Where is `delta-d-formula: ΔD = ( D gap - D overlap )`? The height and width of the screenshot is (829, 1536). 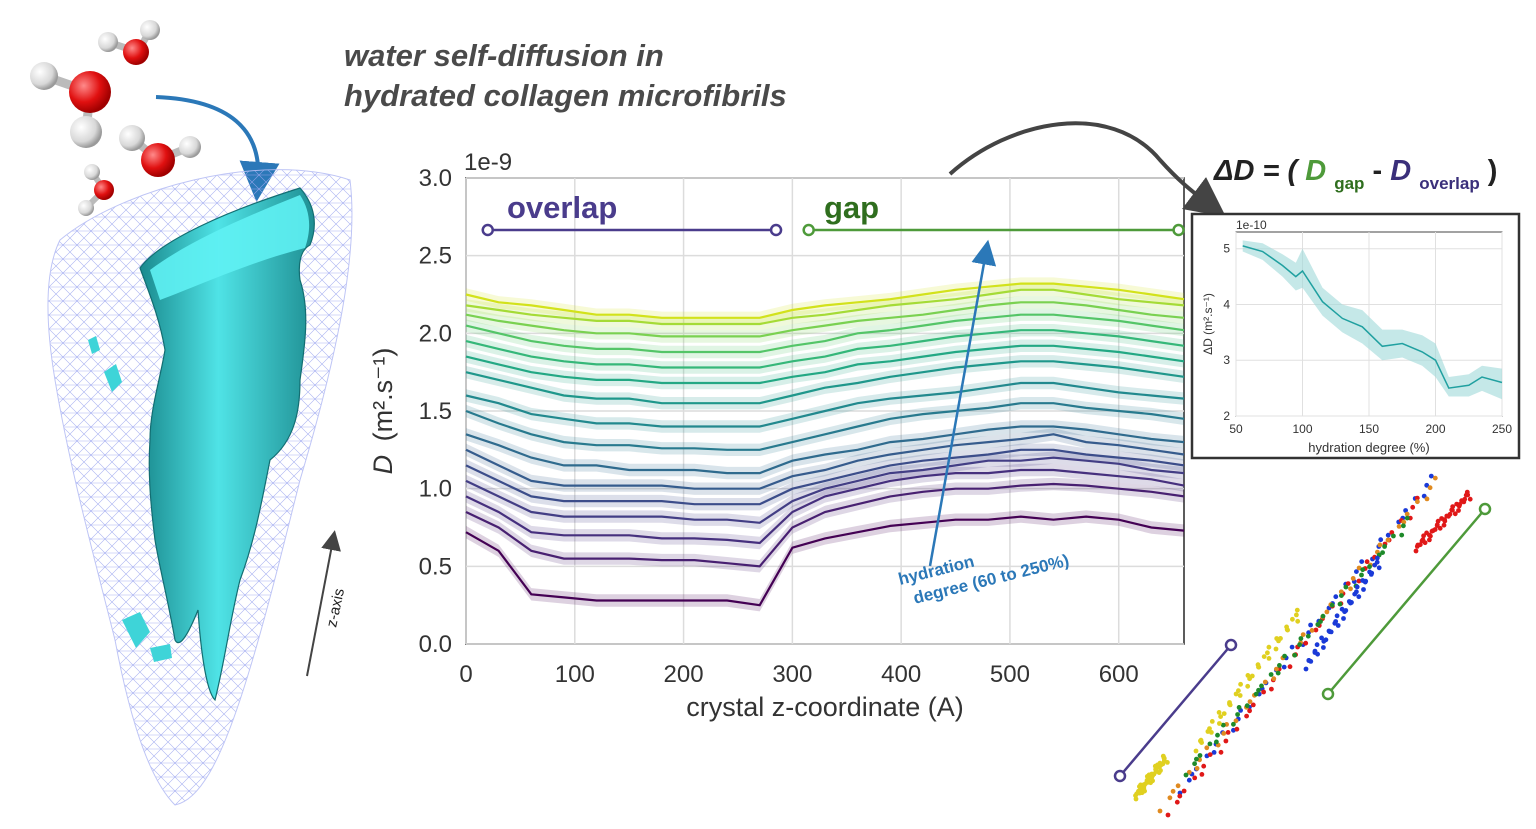
delta-d-formula: ΔD = ( D gap - D overlap ) is located at coordinates (1355, 175).